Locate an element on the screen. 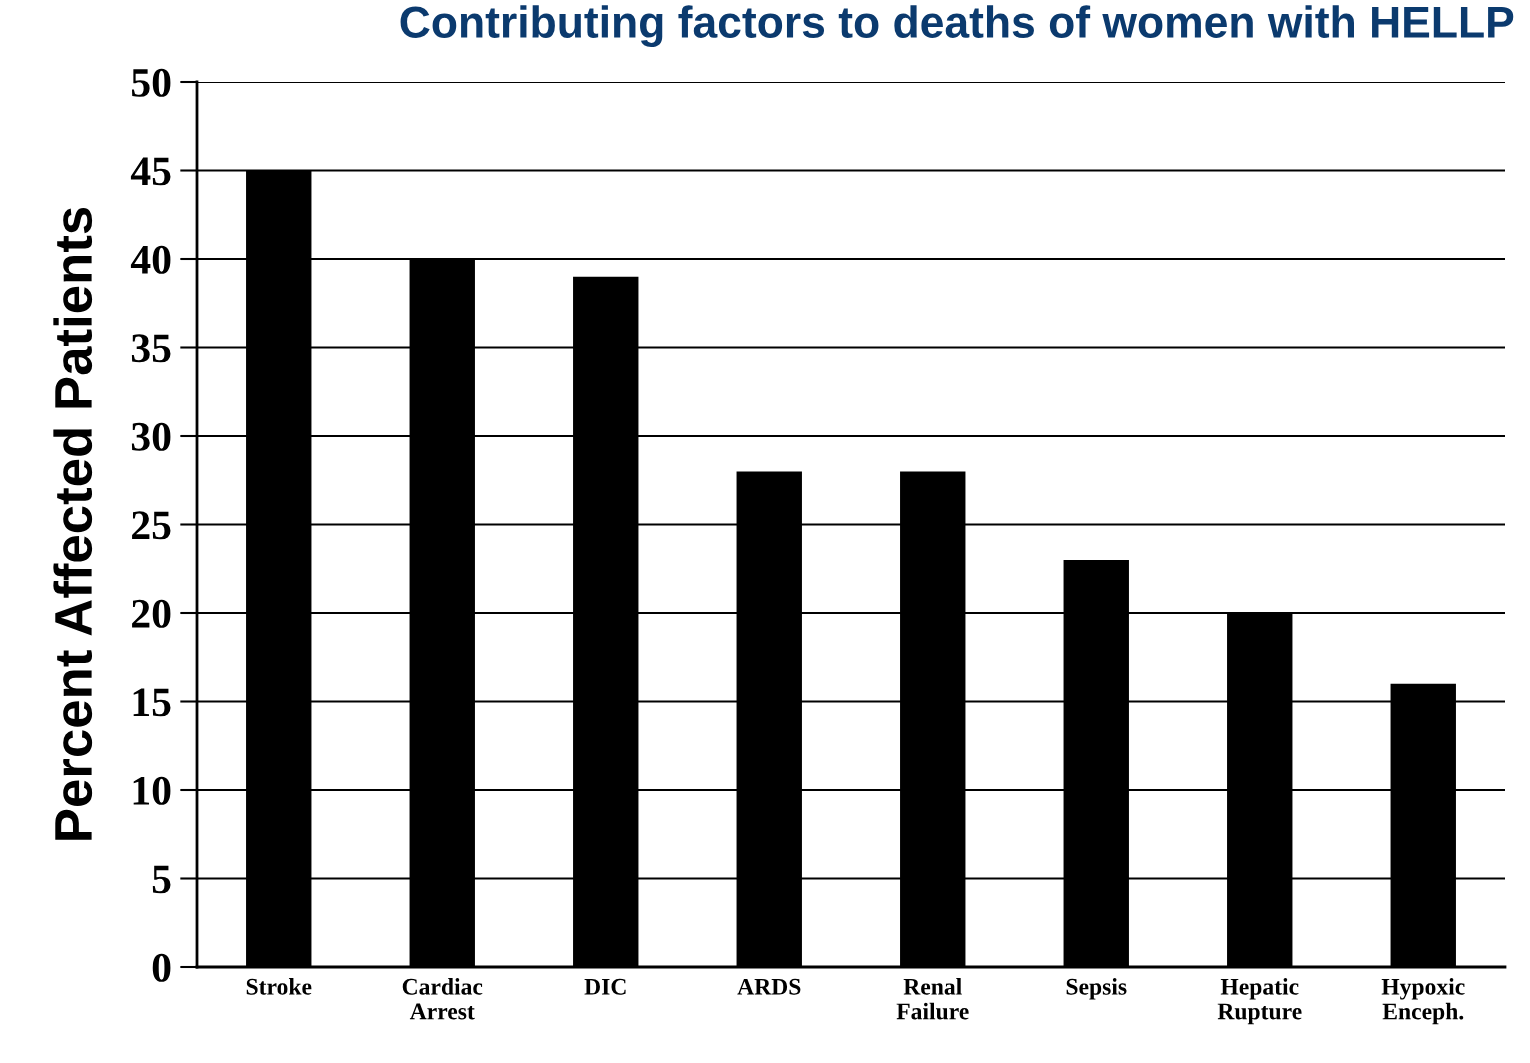  y-tick-label: 45 is located at coordinates (150, 171).